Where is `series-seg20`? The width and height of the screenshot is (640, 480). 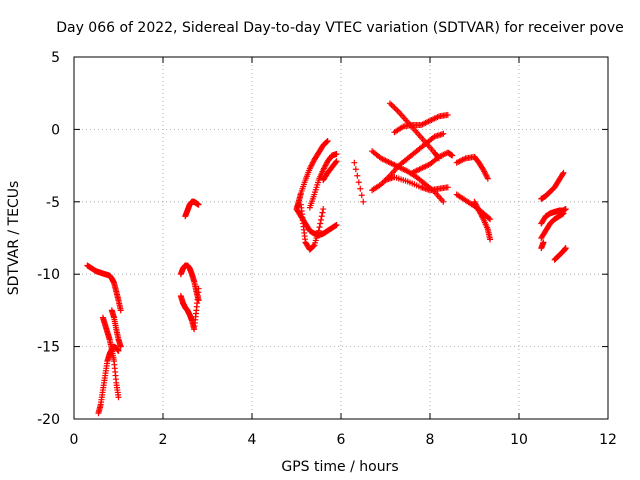
series-seg20 is located at coordinates (473, 207).